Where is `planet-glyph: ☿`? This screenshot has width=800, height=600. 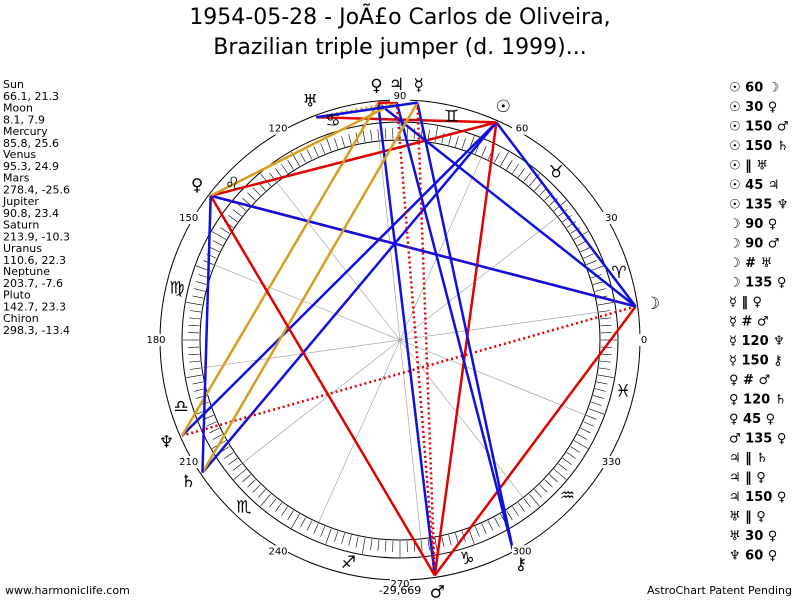
planet-glyph: ☿ is located at coordinates (418, 86).